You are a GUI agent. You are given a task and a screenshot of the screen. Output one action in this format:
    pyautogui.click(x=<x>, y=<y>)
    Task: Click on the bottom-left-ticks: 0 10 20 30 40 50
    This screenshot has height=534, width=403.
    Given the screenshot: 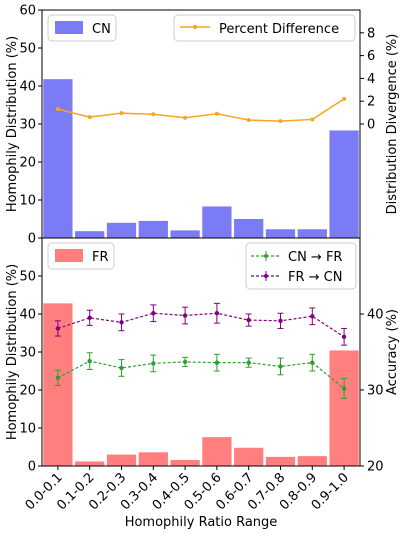 What is the action you would take?
    pyautogui.click(x=30, y=372)
    